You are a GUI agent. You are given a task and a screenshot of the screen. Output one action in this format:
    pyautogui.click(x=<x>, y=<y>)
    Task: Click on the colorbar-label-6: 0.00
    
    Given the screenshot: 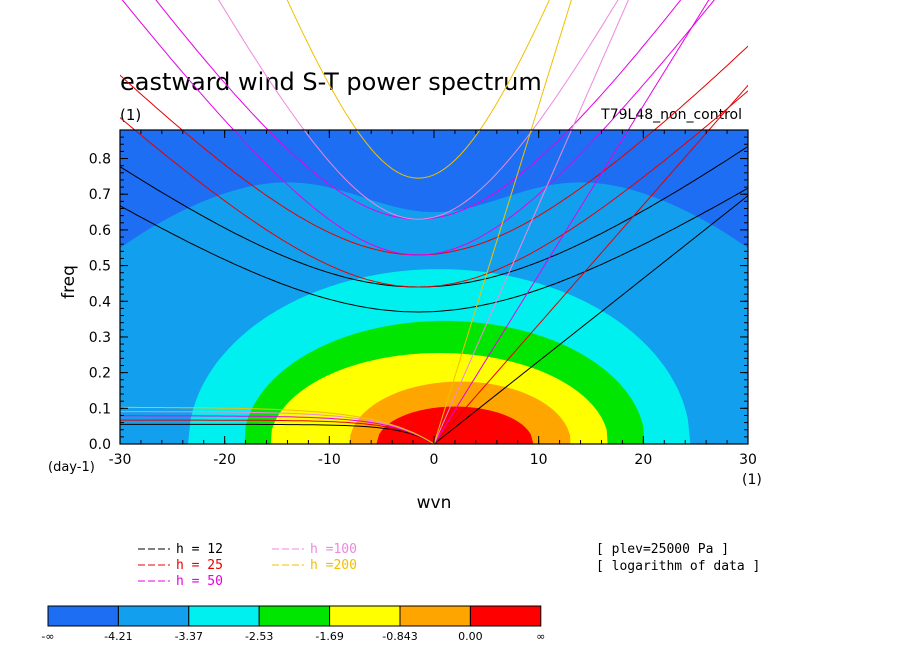 What is the action you would take?
    pyautogui.click(x=470, y=636)
    